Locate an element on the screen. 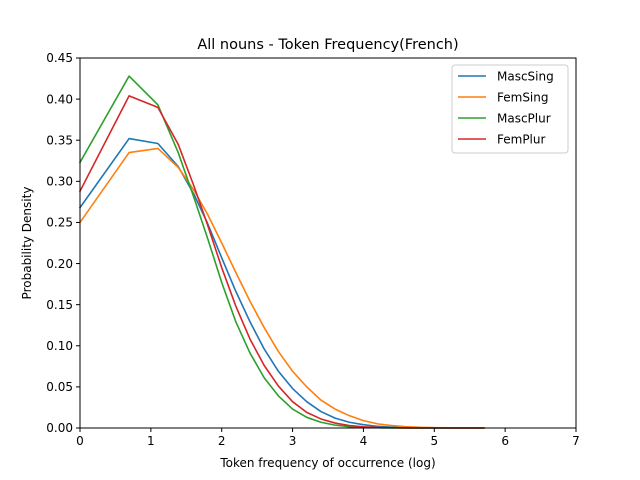  legend-label-mascplur: MascPlur is located at coordinates (524, 119).